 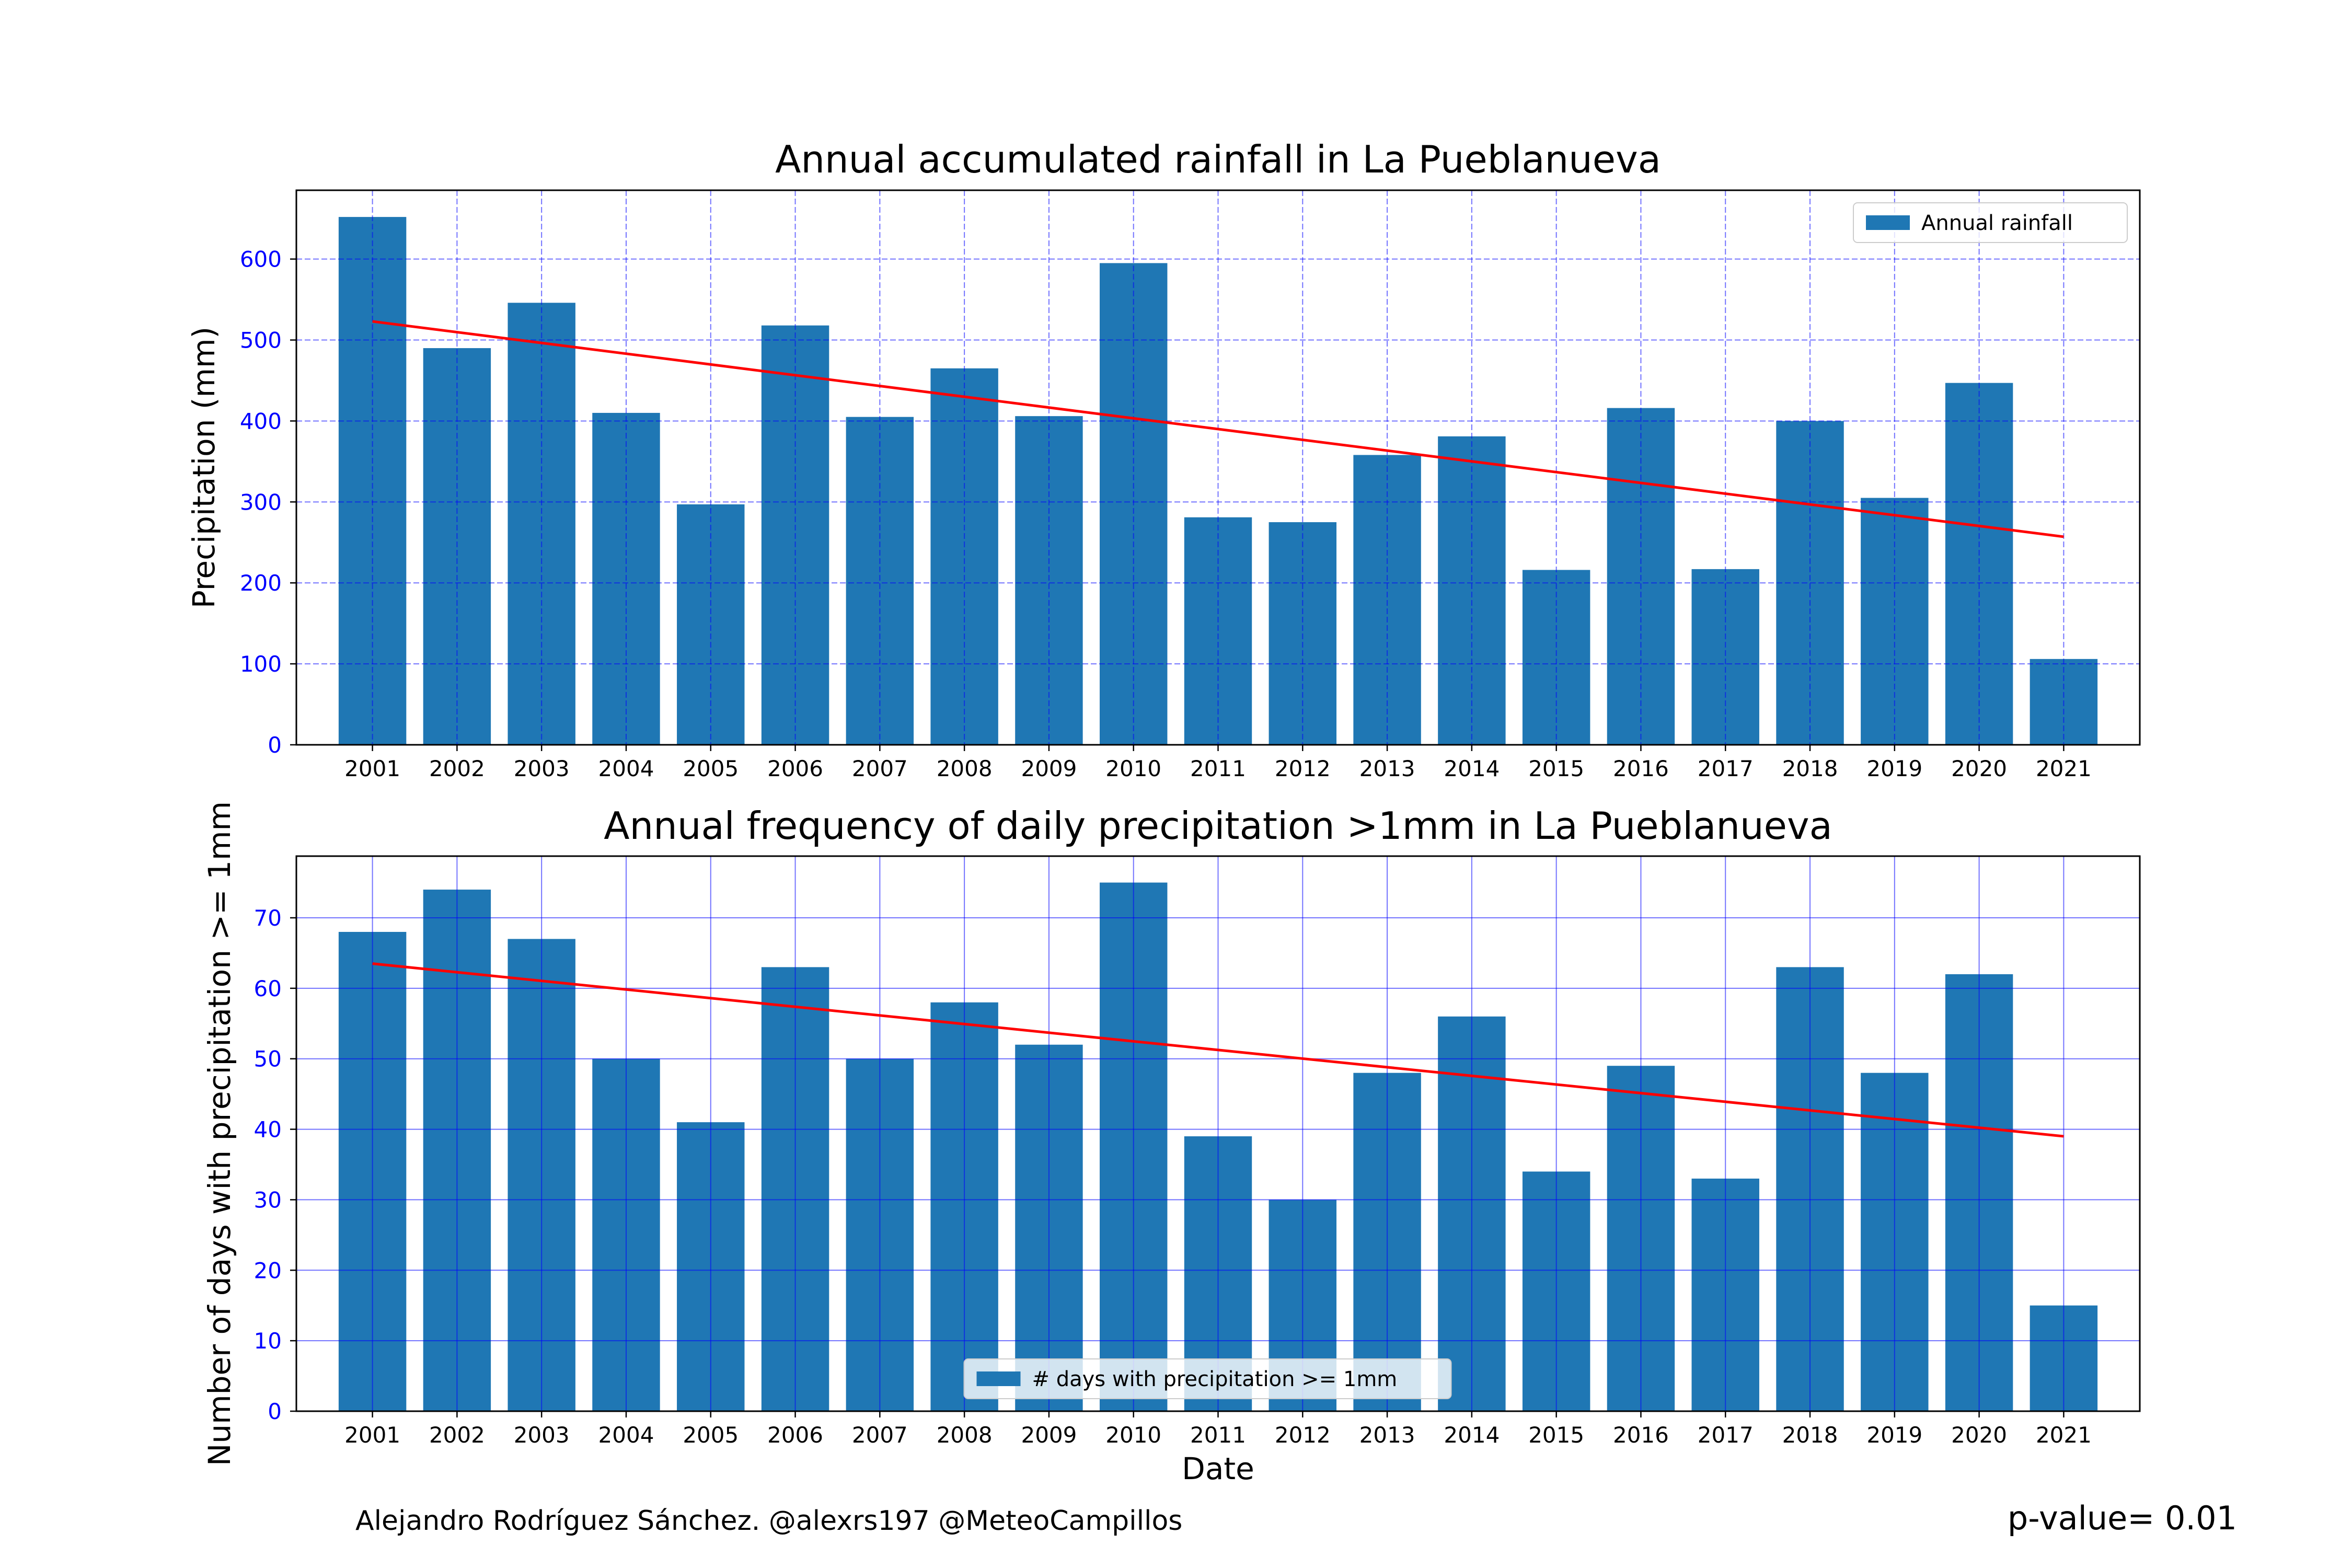 What do you see at coordinates (964, 556) in the screenshot?
I see `bar-2008` at bounding box center [964, 556].